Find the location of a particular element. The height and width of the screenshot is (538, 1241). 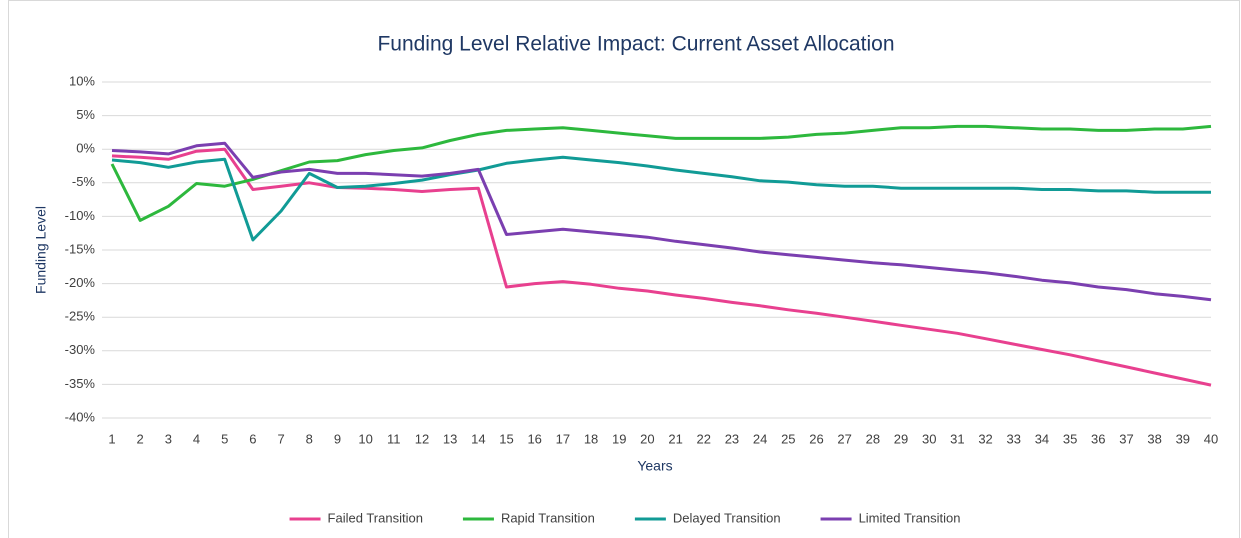

x-tick-label: 32 is located at coordinates (985, 438).